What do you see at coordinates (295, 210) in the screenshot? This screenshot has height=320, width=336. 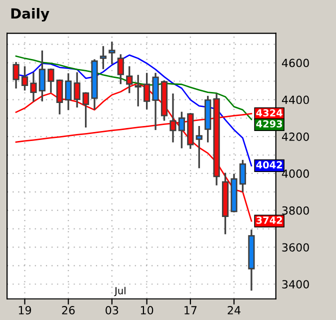 I see `y-tick-label: 3800` at bounding box center [295, 210].